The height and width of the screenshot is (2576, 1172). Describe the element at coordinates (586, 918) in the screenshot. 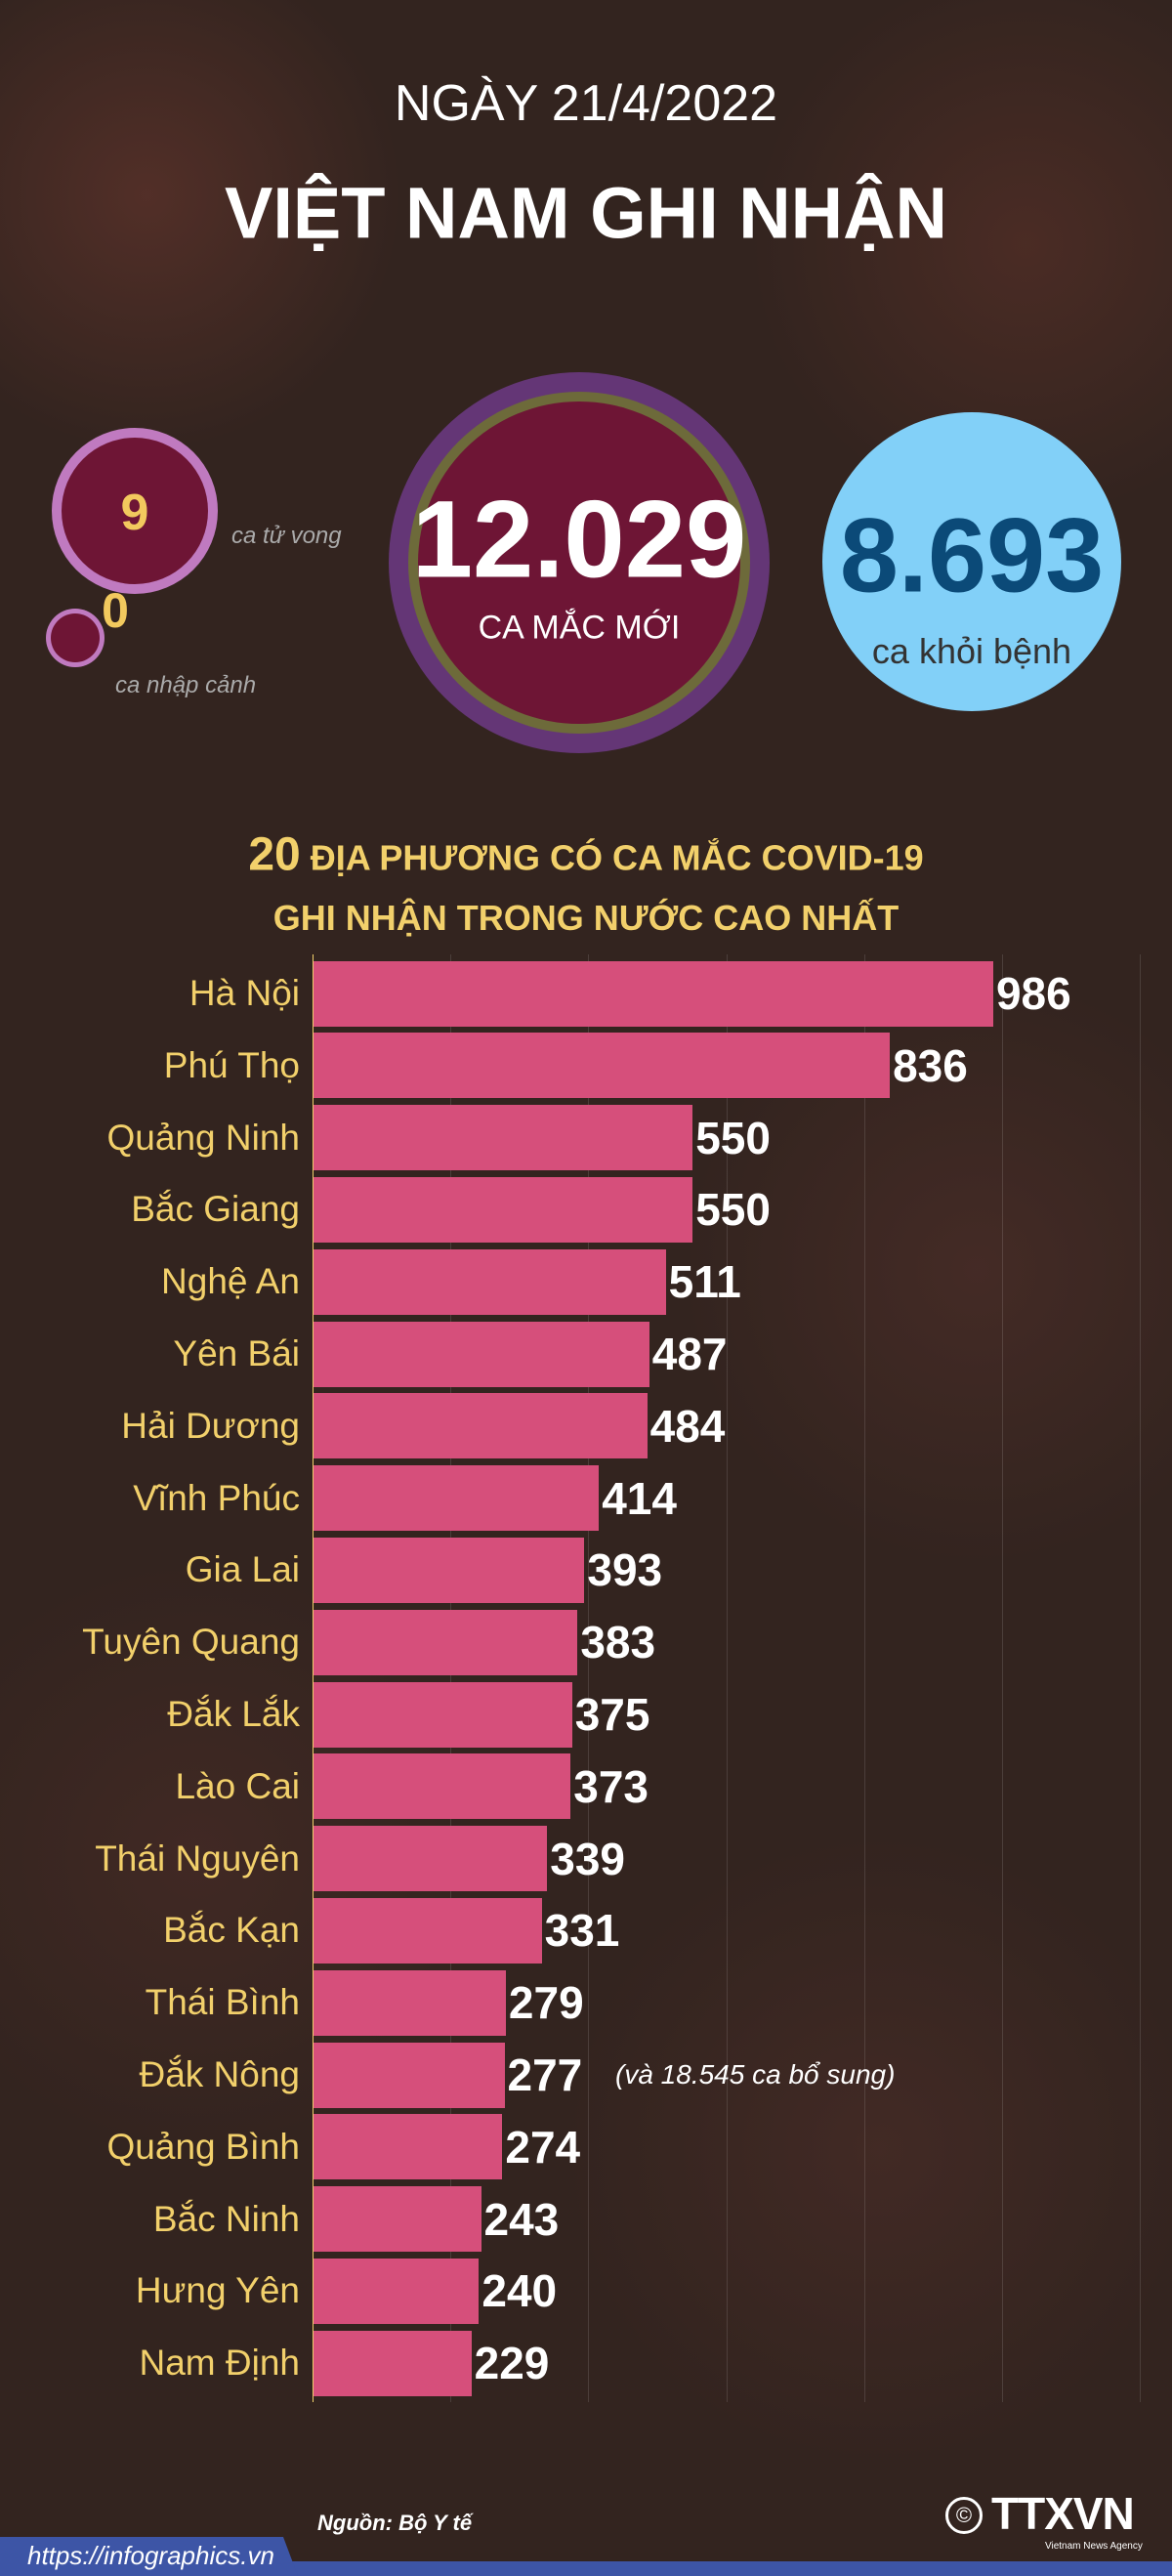

I see `chart-title-line2: GHI NHẬN TRONG NƯỚC CAO NHẤT` at that location.